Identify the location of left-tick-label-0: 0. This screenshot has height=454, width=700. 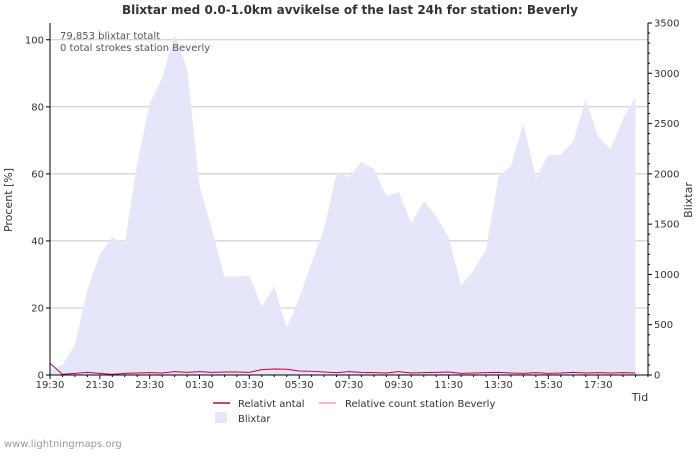
(41, 376).